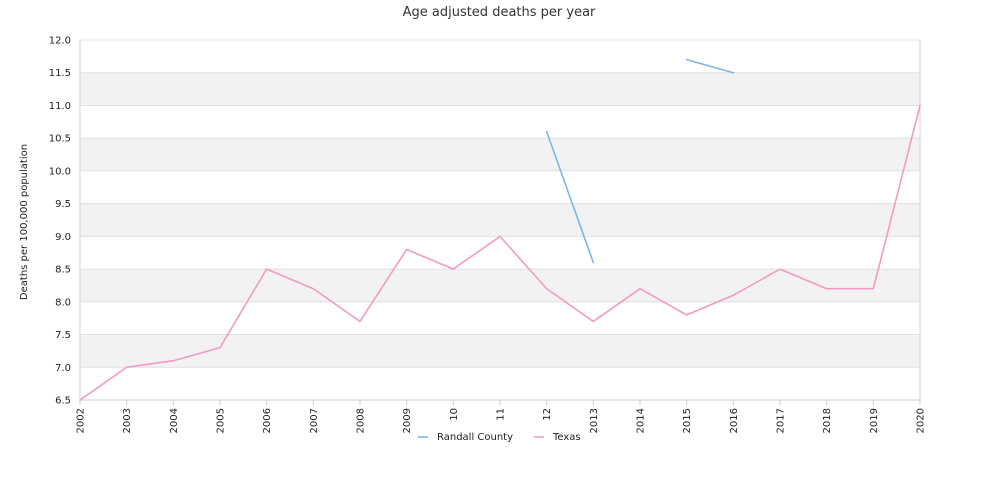 This screenshot has width=1000, height=500. What do you see at coordinates (127, 420) in the screenshot?
I see `x-tick-label: 2003` at bounding box center [127, 420].